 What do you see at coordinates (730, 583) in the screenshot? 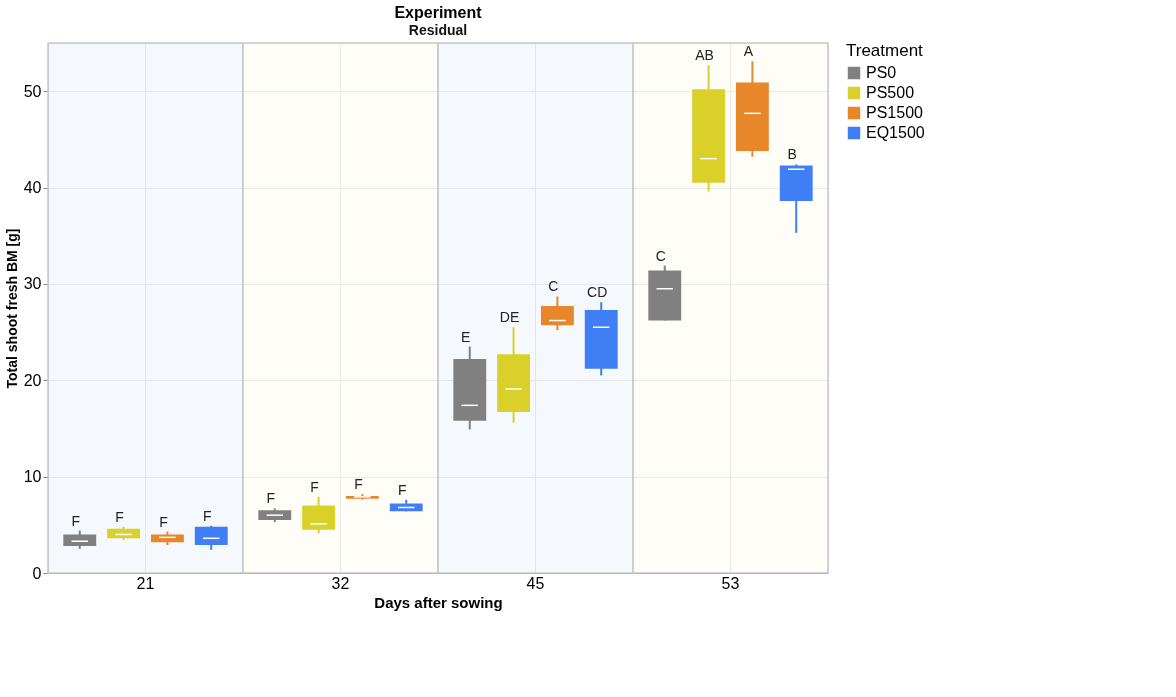
I see `x-tick-label: 53` at bounding box center [730, 583].